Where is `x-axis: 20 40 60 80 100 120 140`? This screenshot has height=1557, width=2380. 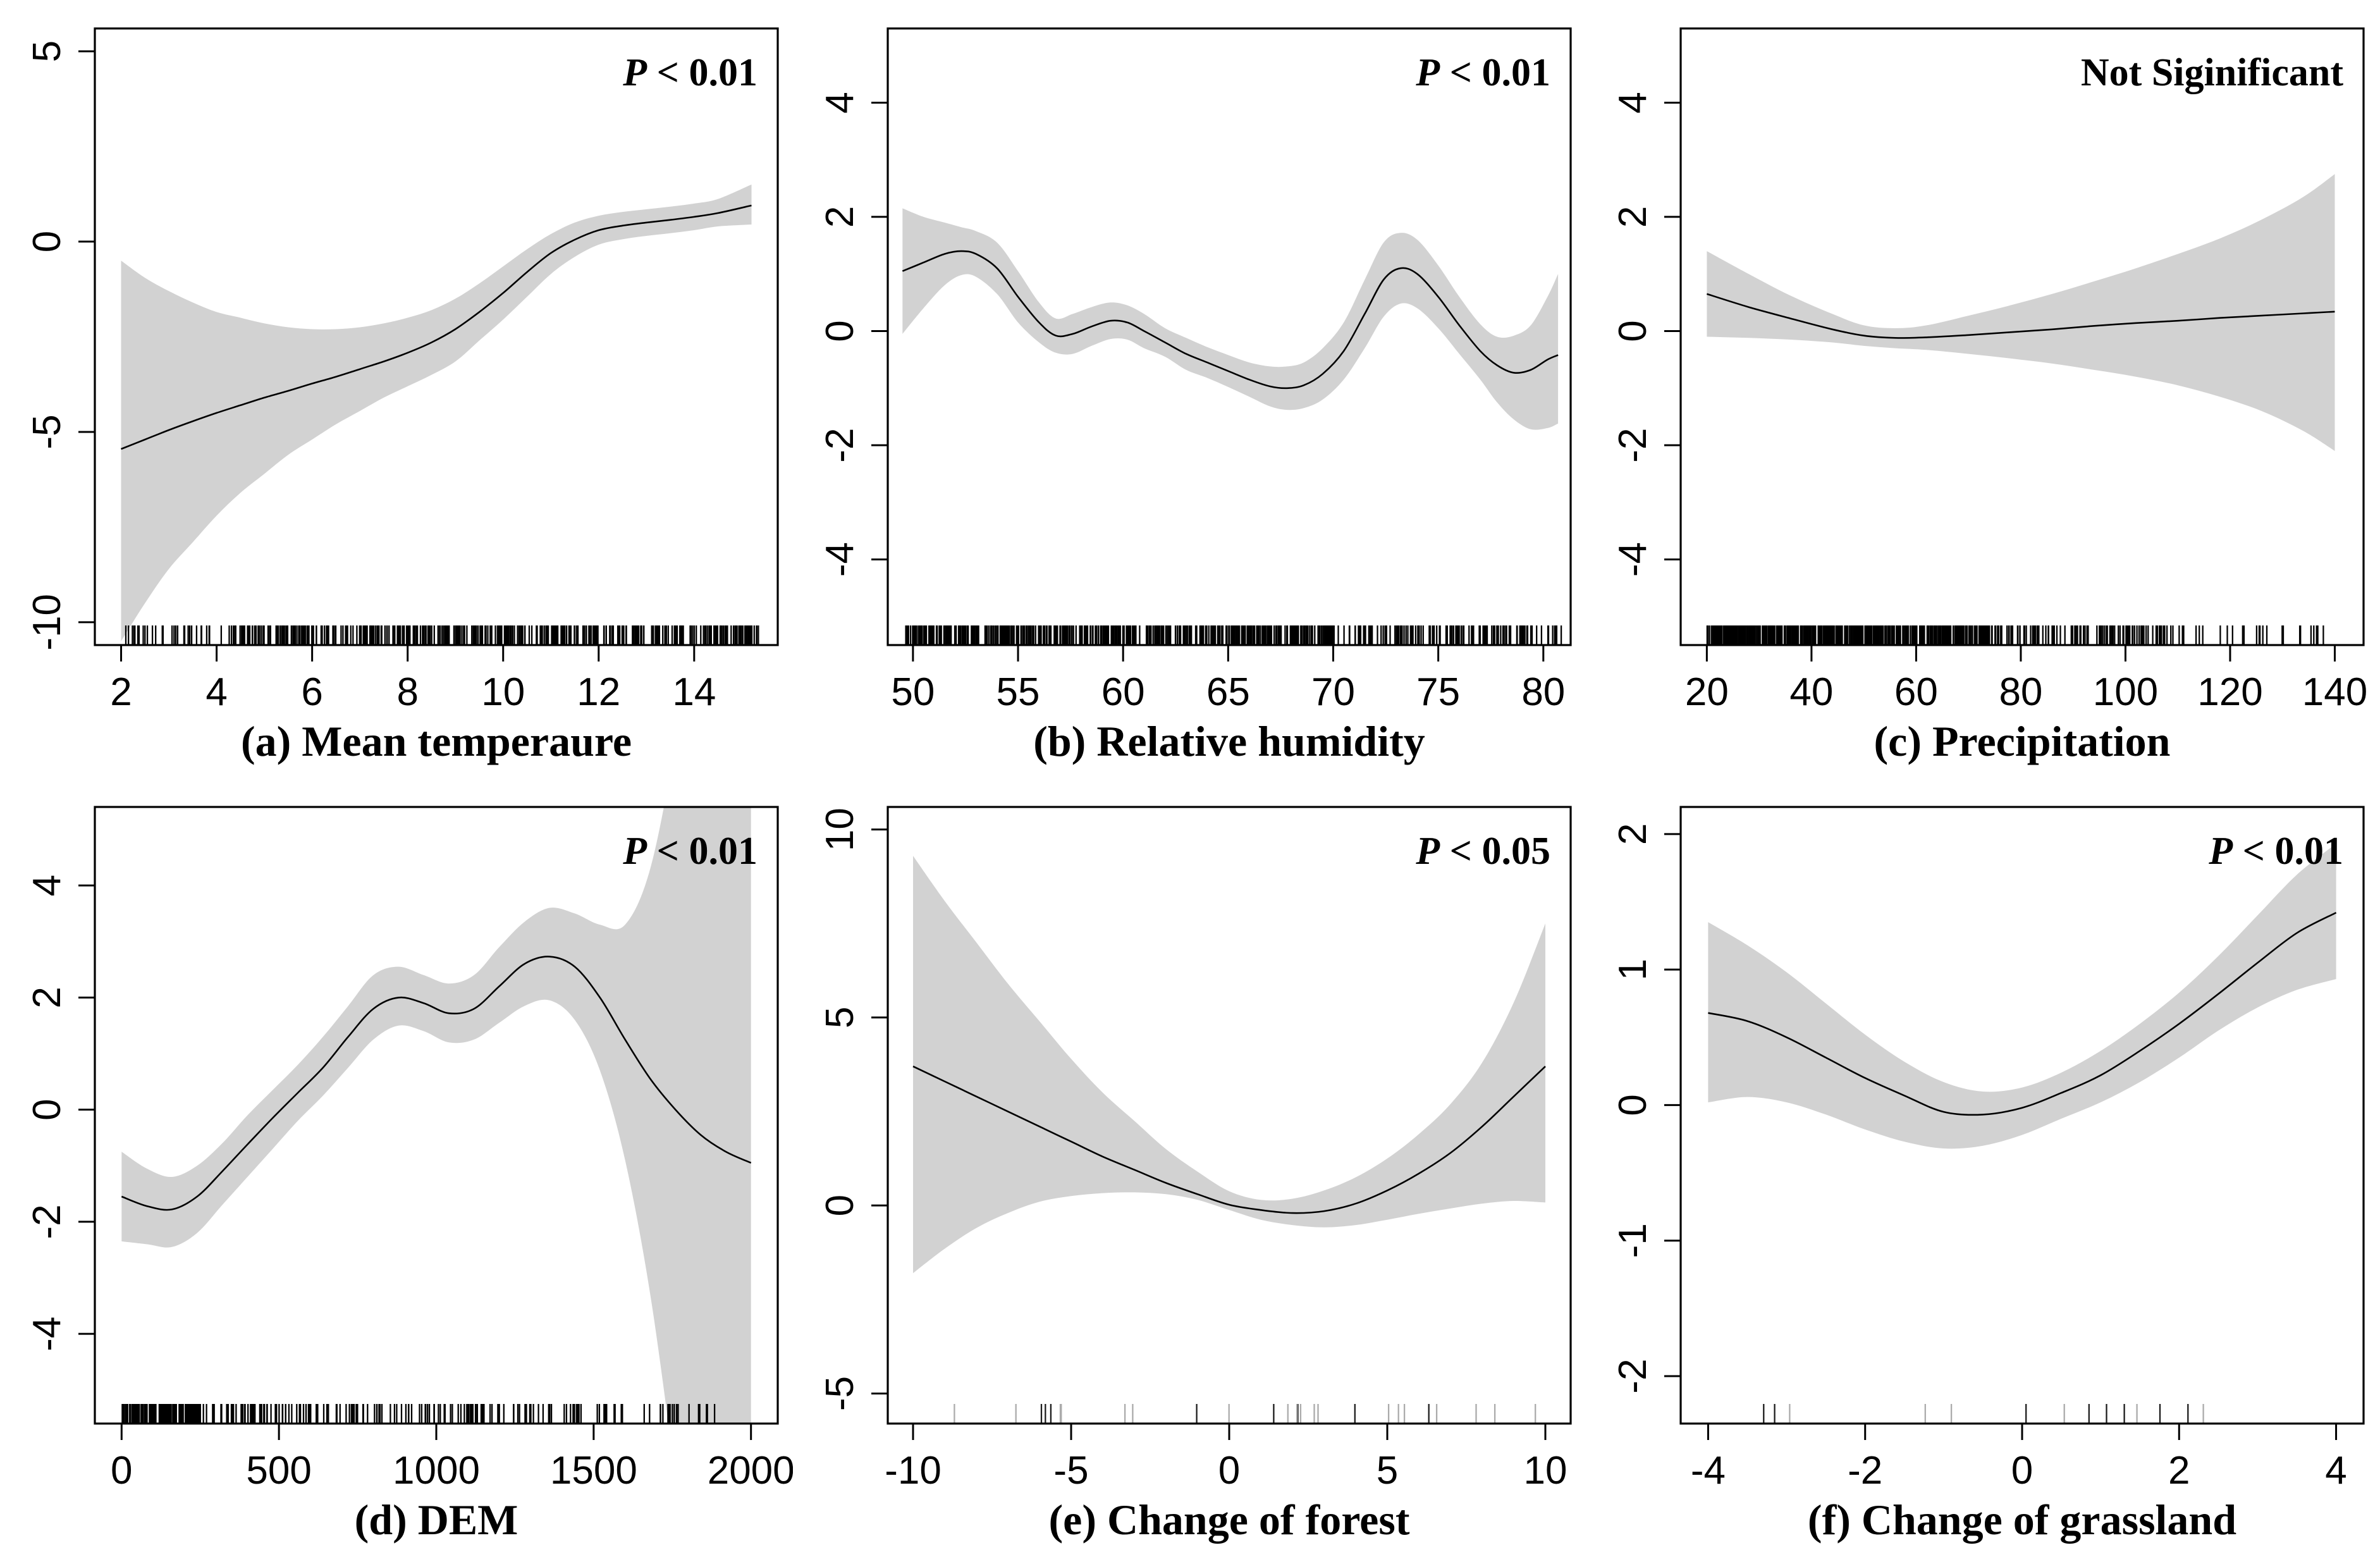 x-axis: 20 40 60 80 100 120 140 is located at coordinates (2026, 680).